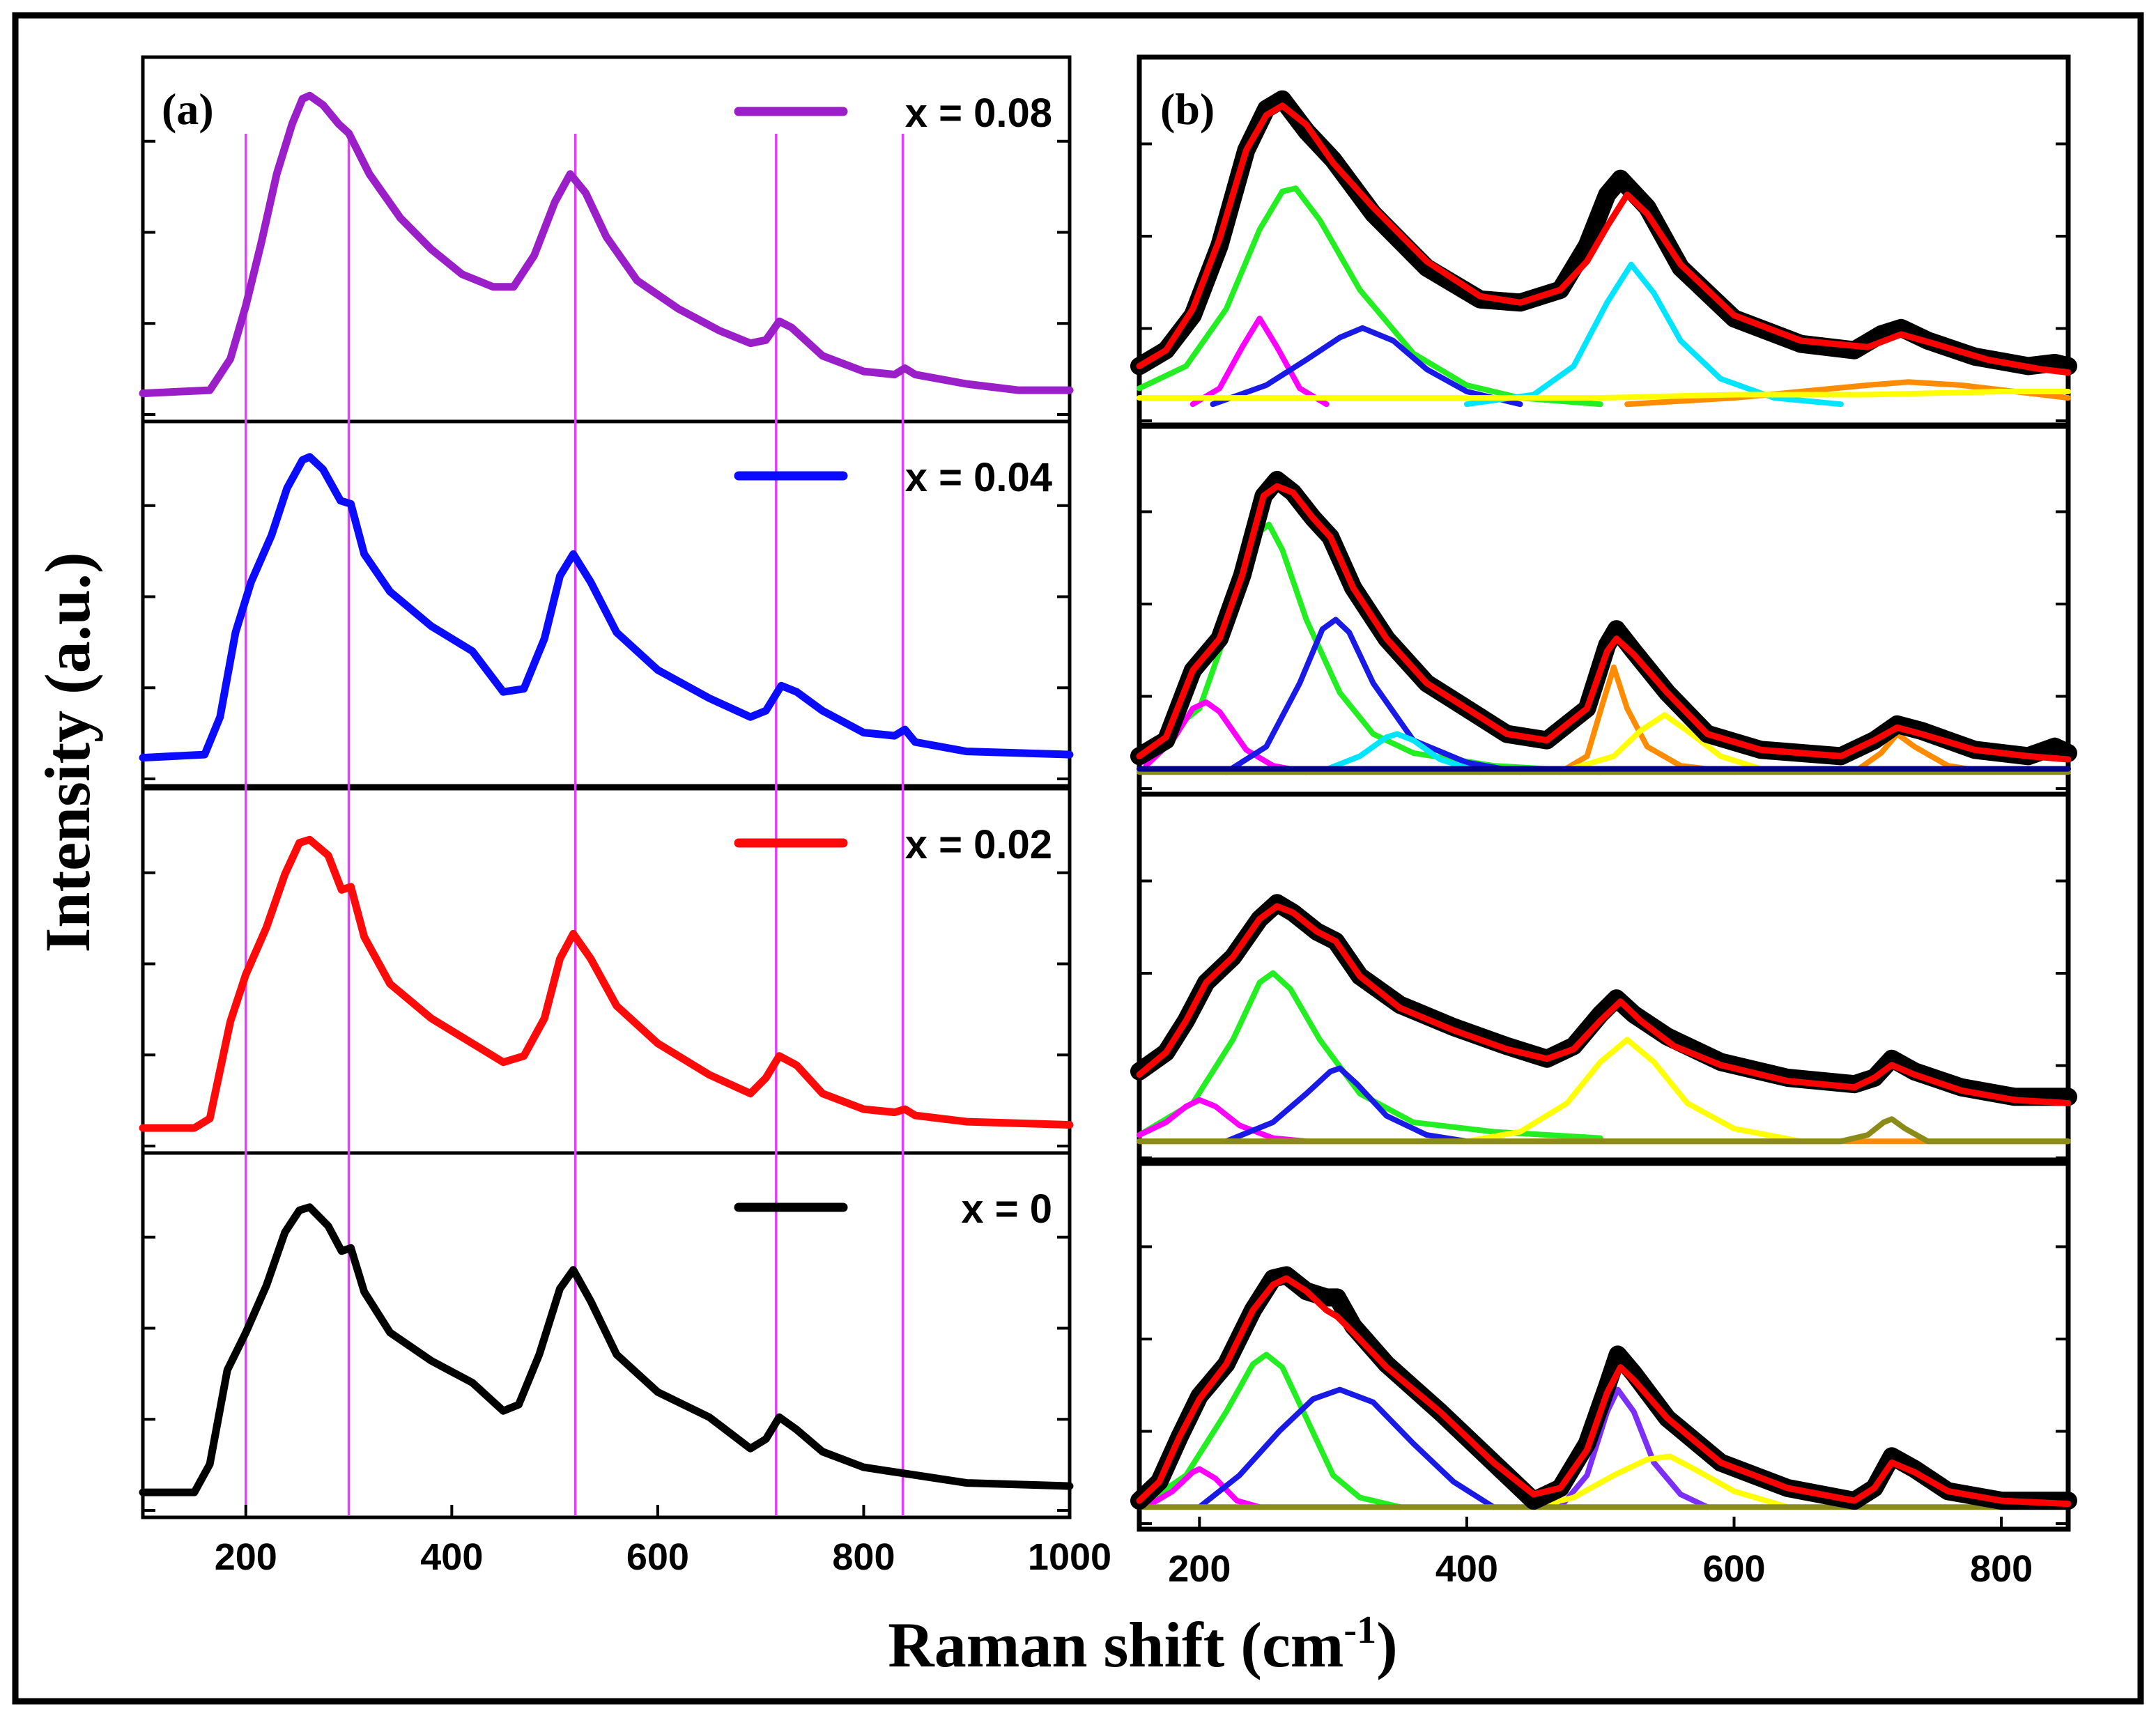  I want to click on panel-a-legends: x = 0.08 x = 0.04 x = 0.02 x = 0, so click(893, 661).